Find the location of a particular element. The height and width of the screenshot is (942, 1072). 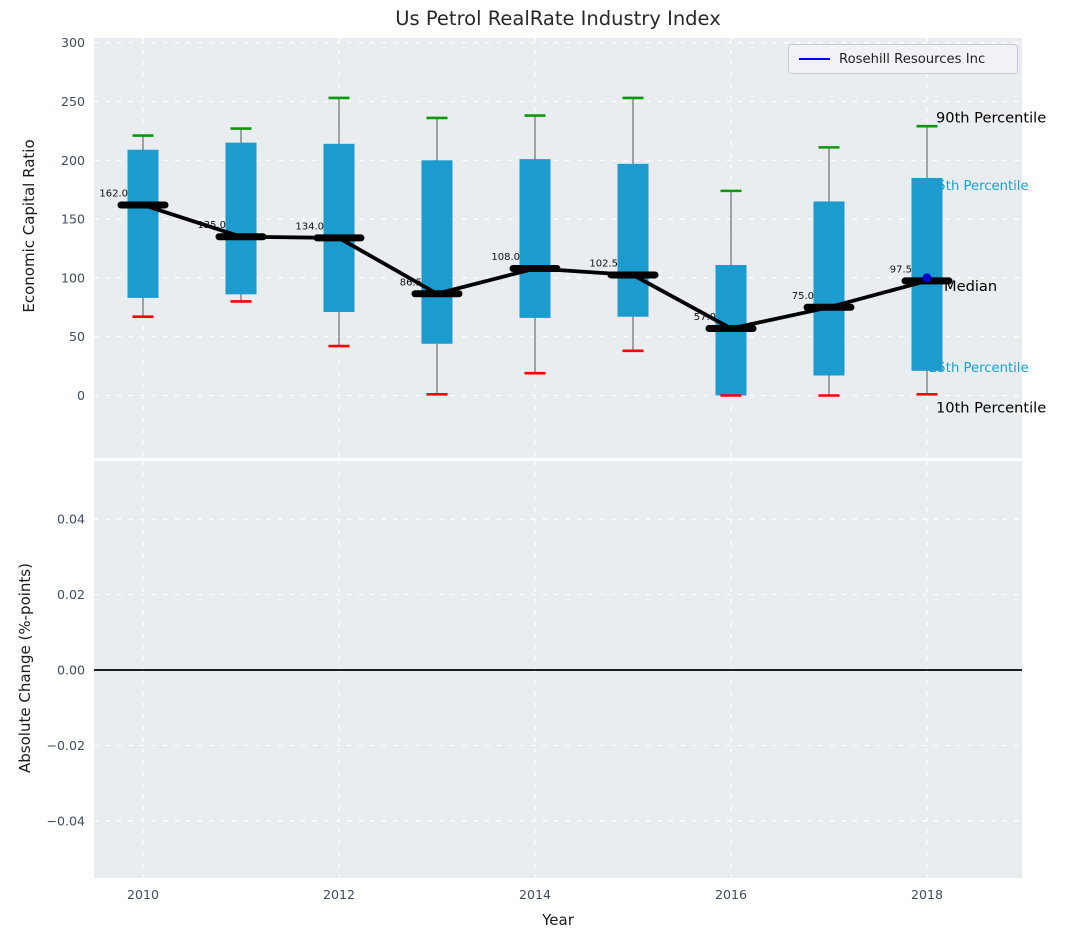

x-tick-label: 2018 is located at coordinates (927, 894).